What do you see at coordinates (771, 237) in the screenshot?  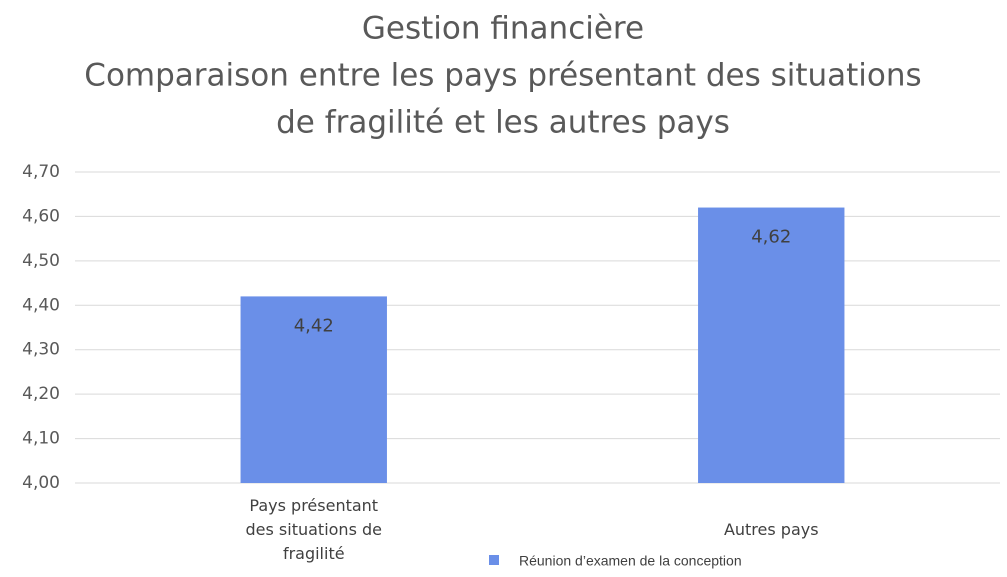 I see `data-label: 4,62` at bounding box center [771, 237].